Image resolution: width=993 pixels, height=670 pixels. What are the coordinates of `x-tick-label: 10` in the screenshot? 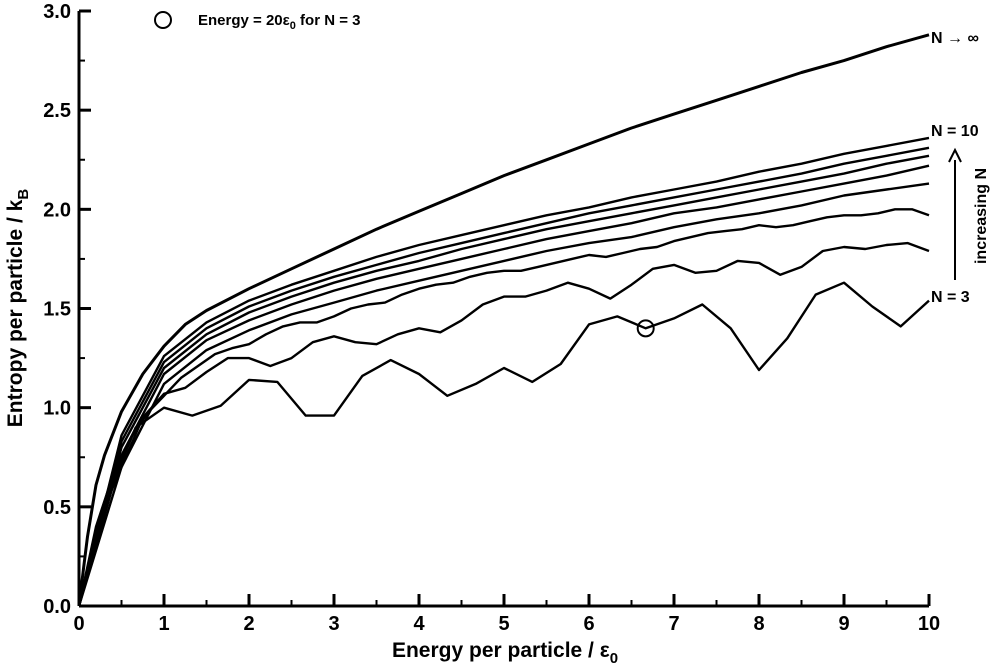 It's located at (929, 624).